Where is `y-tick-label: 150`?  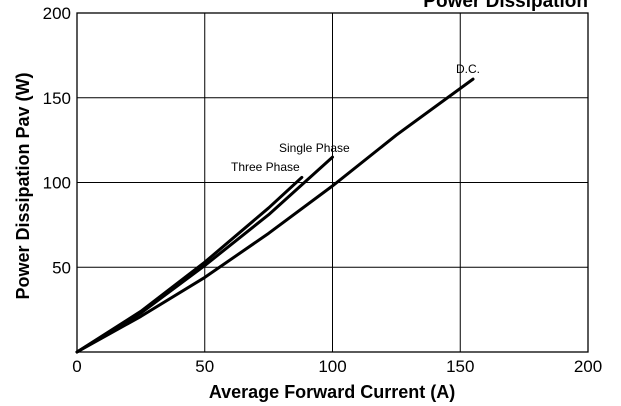
y-tick-label: 150 is located at coordinates (57, 98).